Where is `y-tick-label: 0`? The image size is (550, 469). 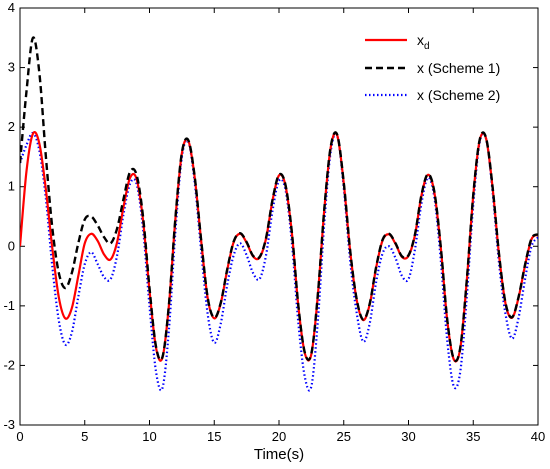
y-tick-label: 0 is located at coordinates (11, 245).